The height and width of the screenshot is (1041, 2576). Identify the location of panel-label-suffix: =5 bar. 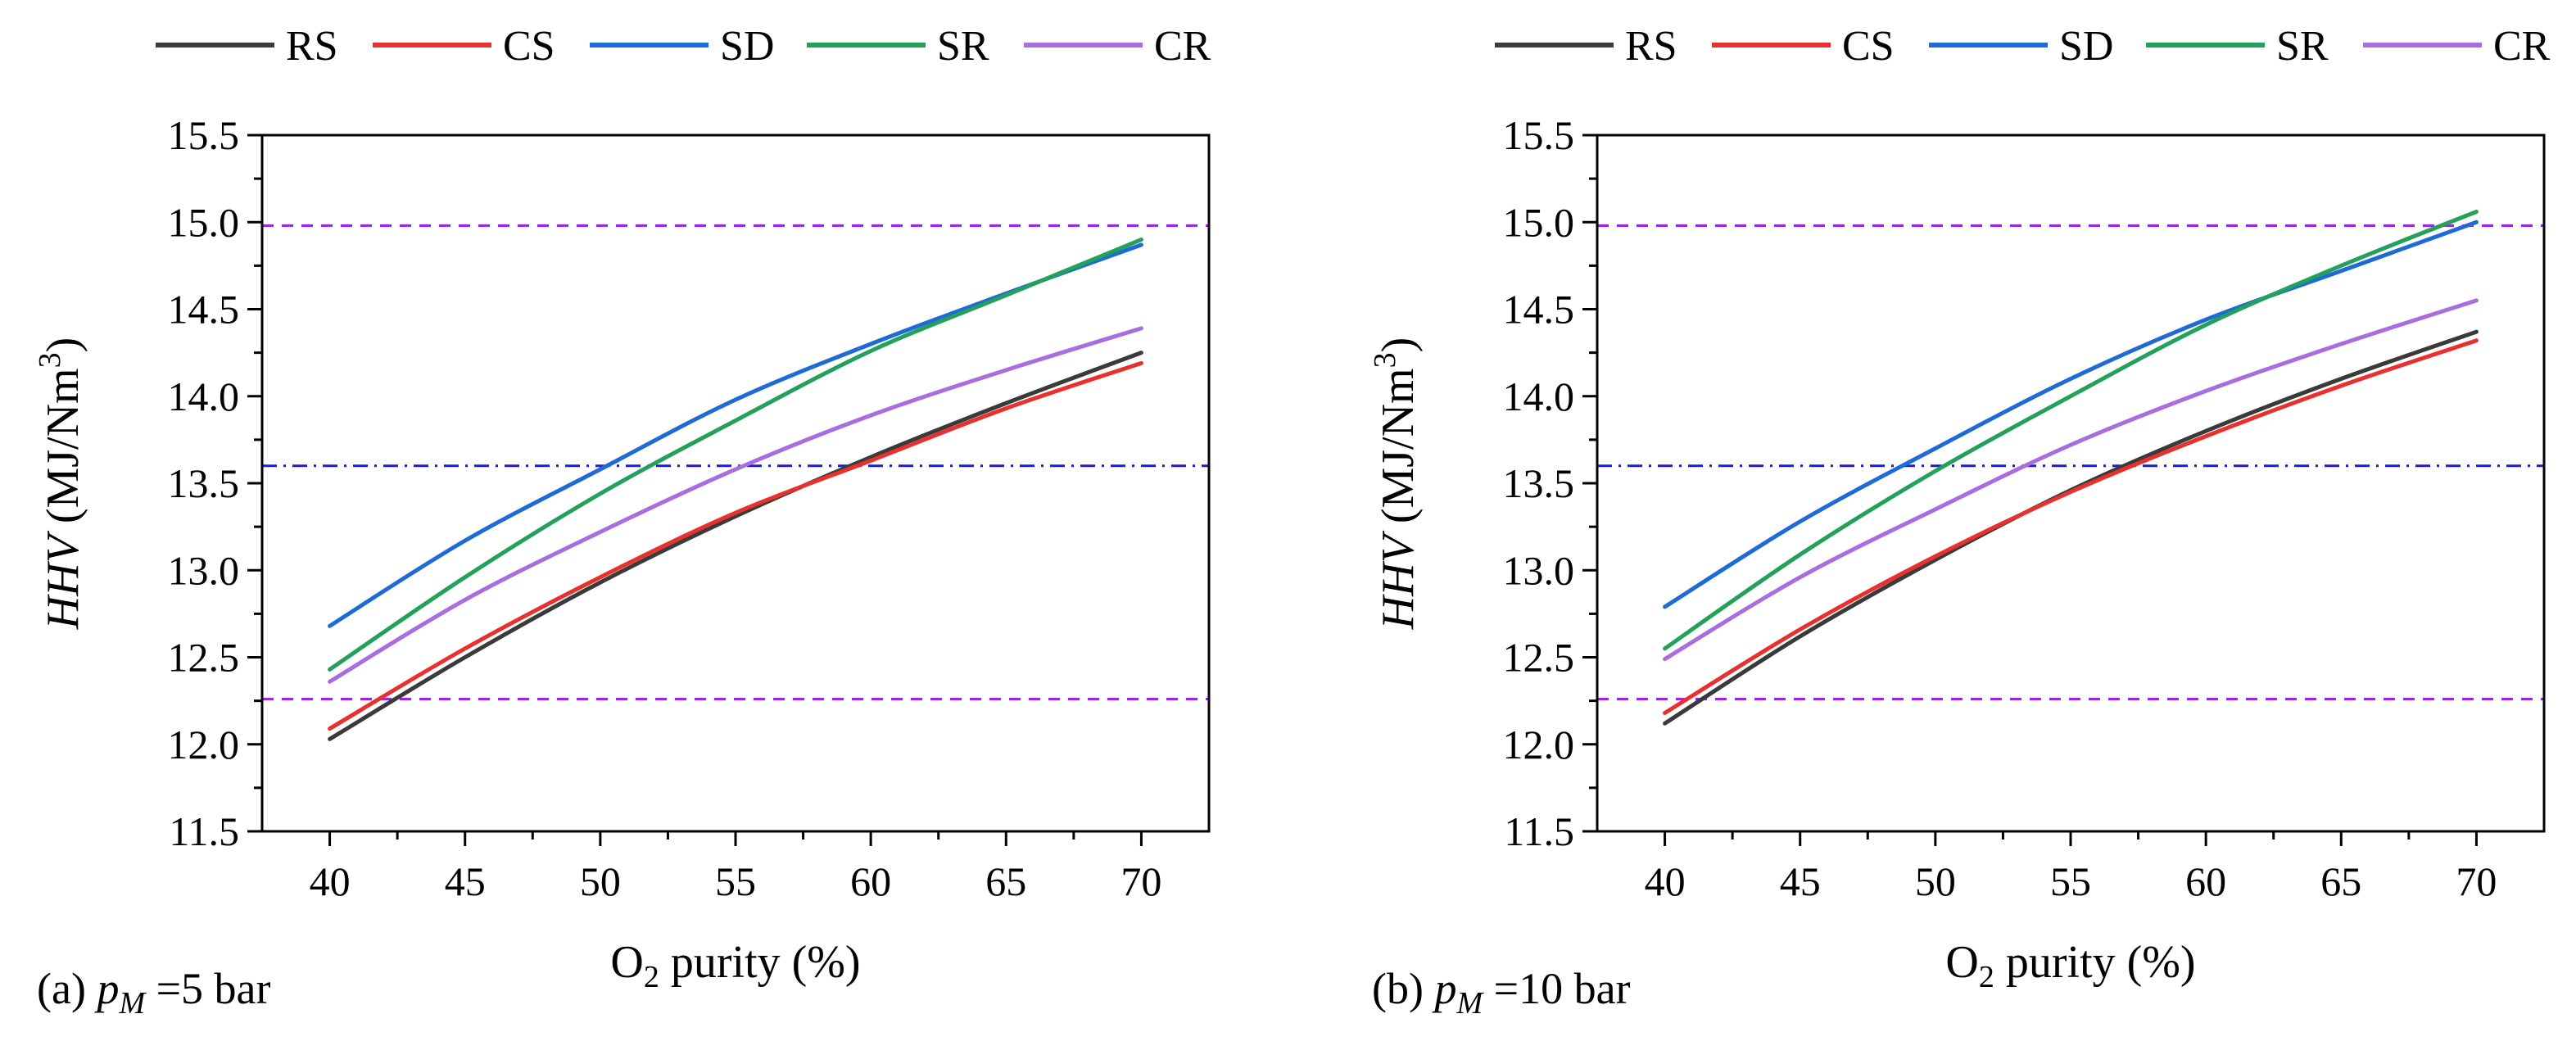
(207, 988).